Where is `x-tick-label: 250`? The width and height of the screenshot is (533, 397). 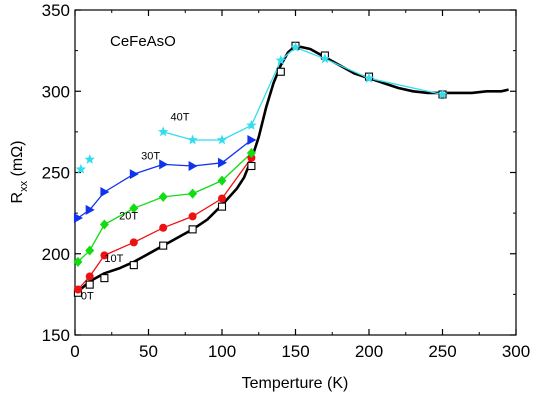
x-tick-label: 250 is located at coordinates (442, 351).